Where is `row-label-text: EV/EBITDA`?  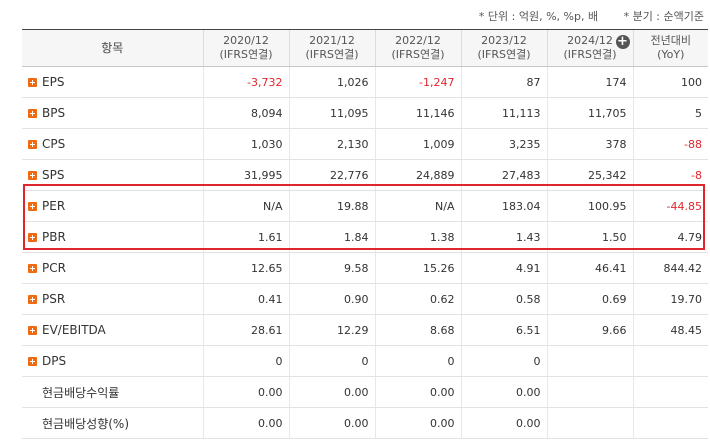 row-label-text: EV/EBITDA is located at coordinates (74, 330).